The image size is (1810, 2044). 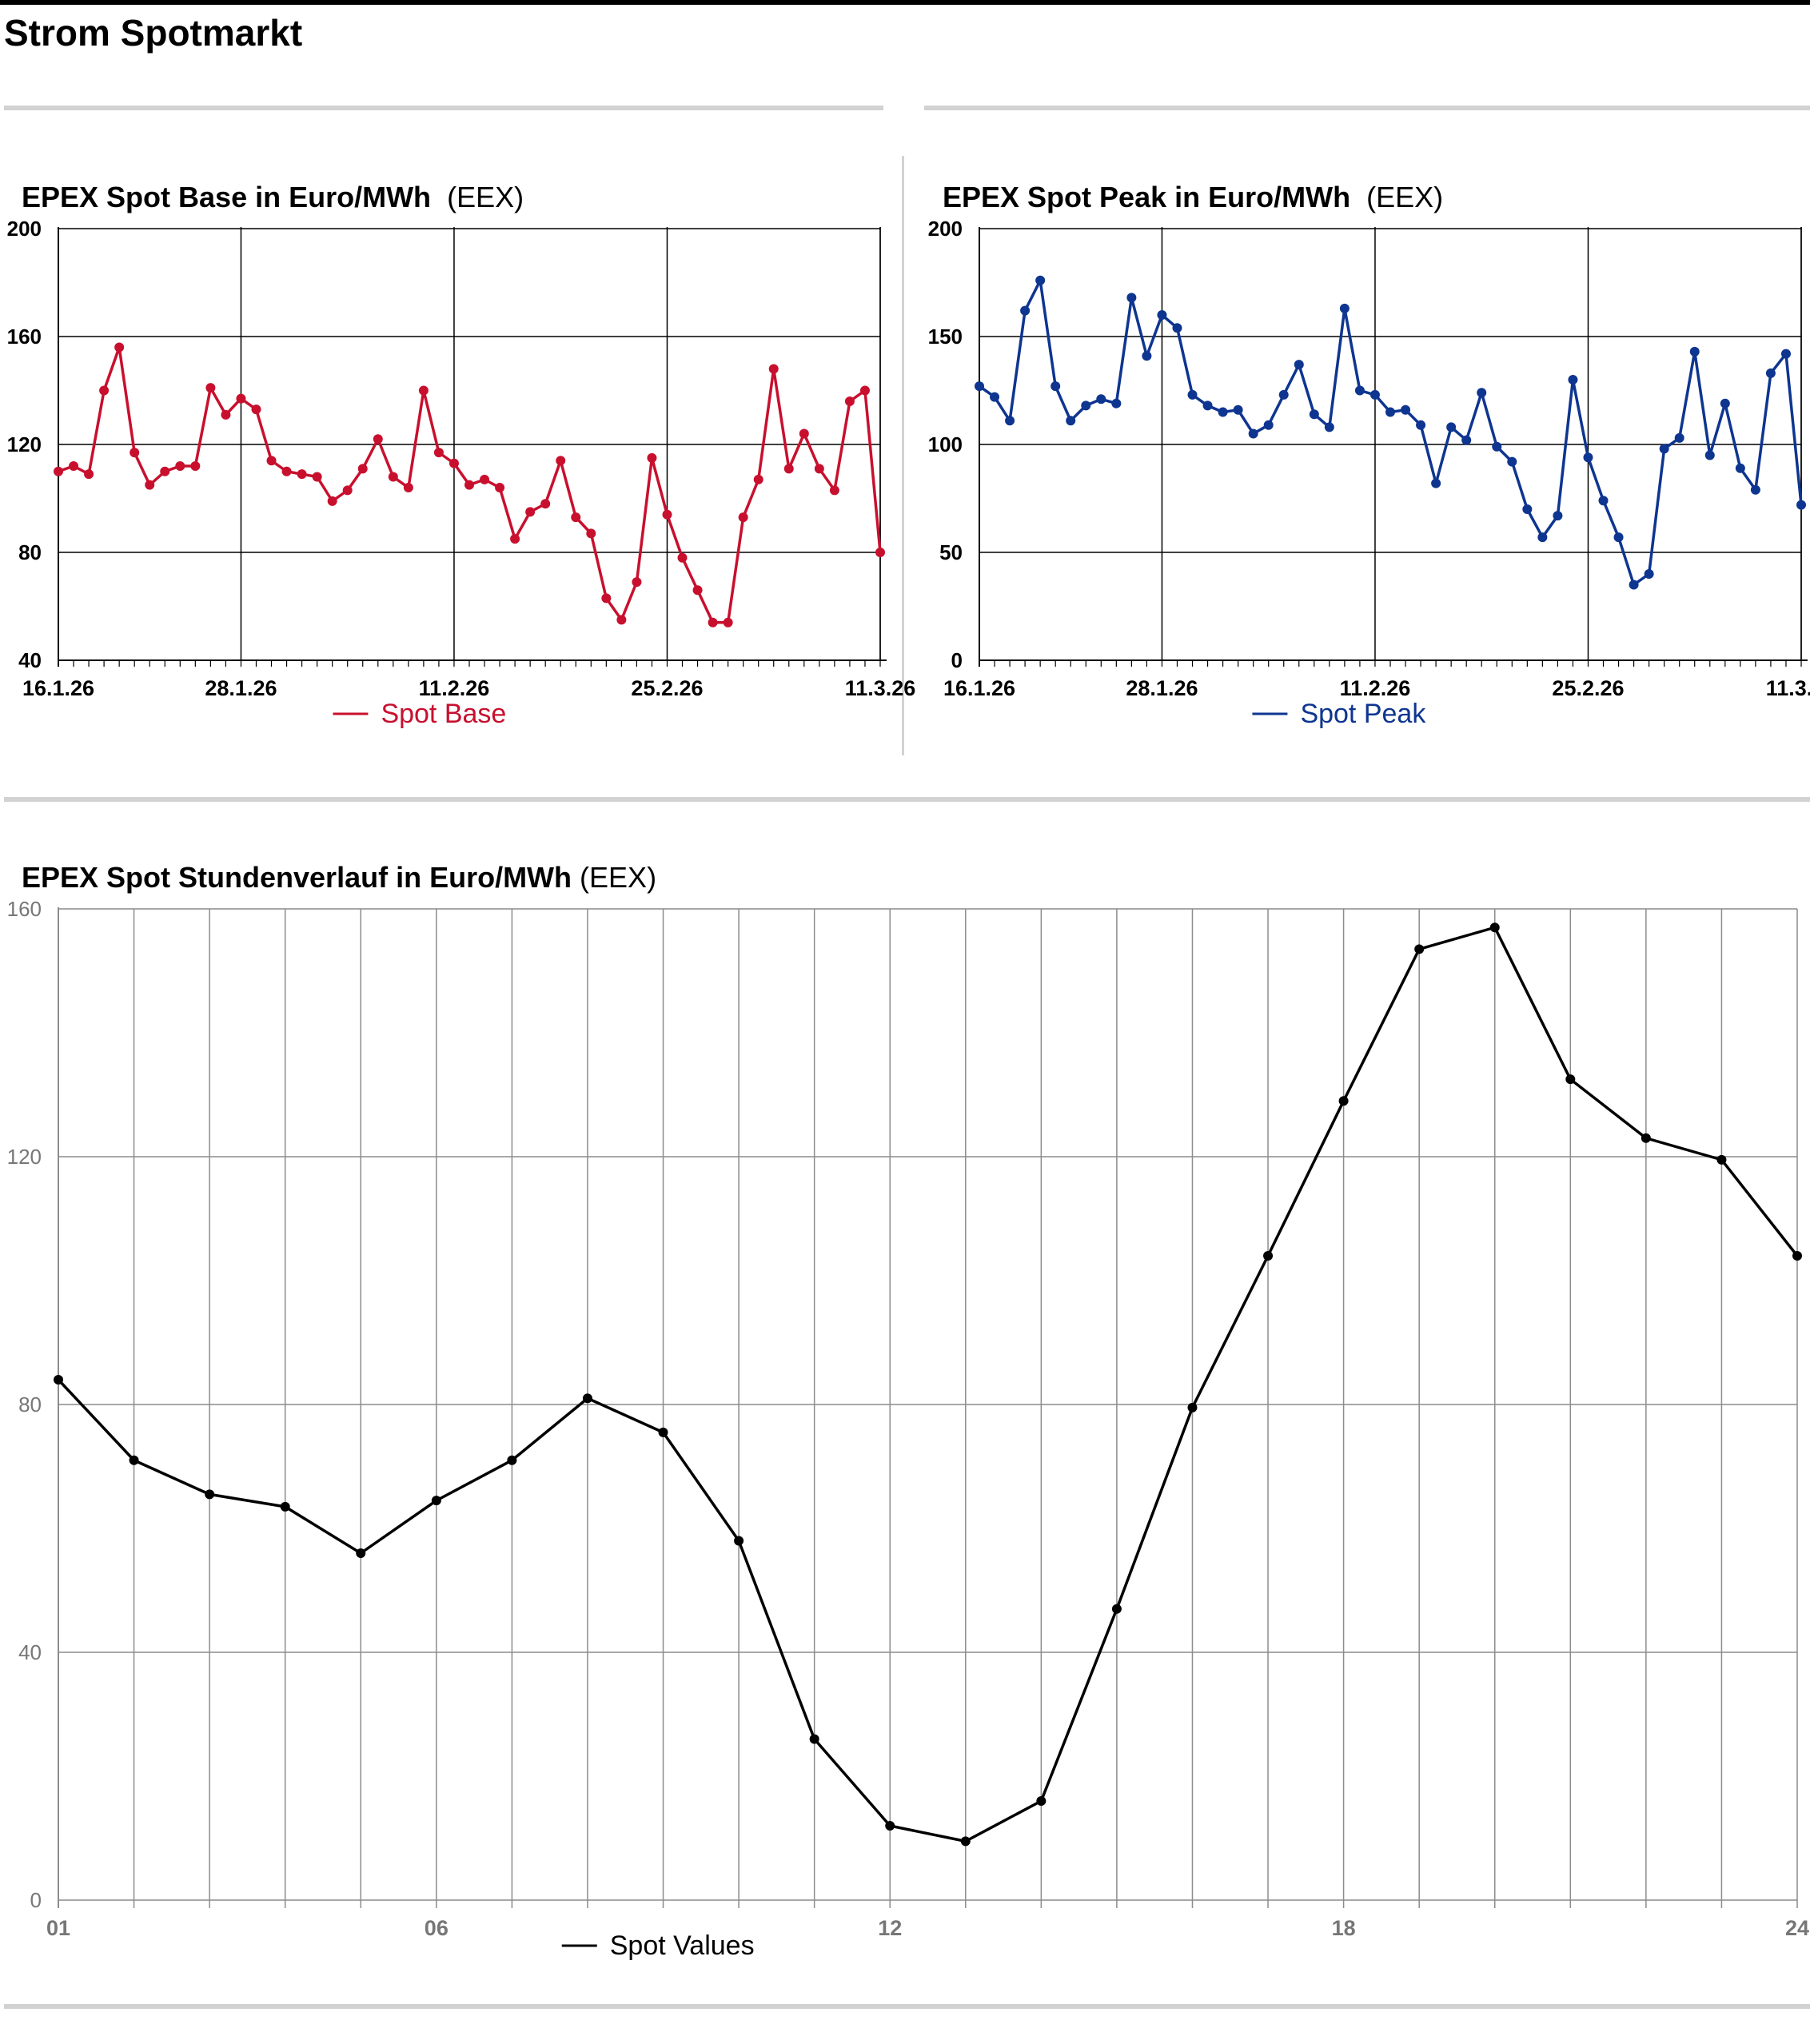 What do you see at coordinates (890, 1928) in the screenshot?
I see `hourly-x-tick-label: 12` at bounding box center [890, 1928].